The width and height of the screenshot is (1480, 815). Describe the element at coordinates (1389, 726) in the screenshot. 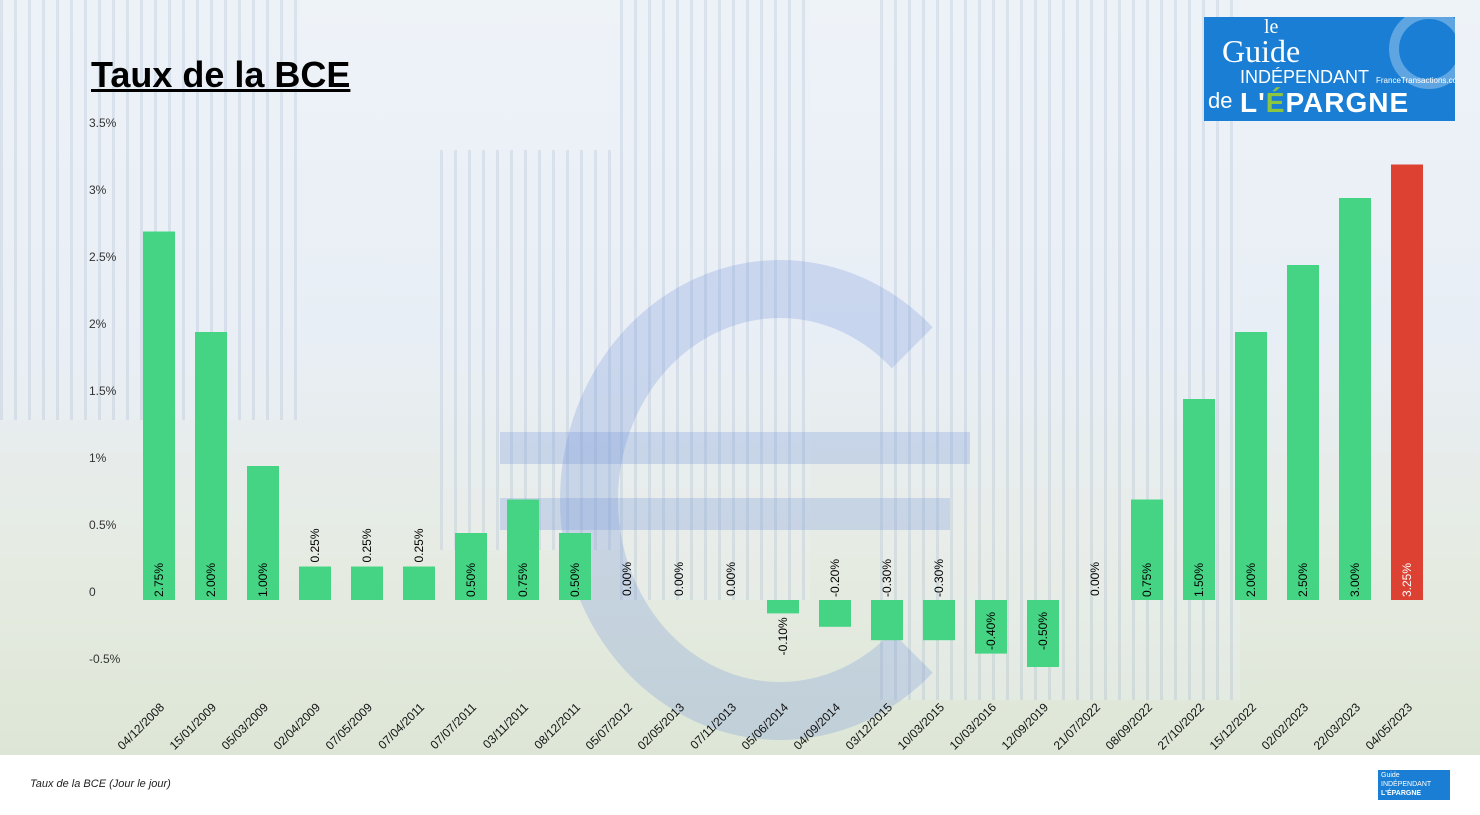

I see `x-tick-label: 04/05/2023` at that location.